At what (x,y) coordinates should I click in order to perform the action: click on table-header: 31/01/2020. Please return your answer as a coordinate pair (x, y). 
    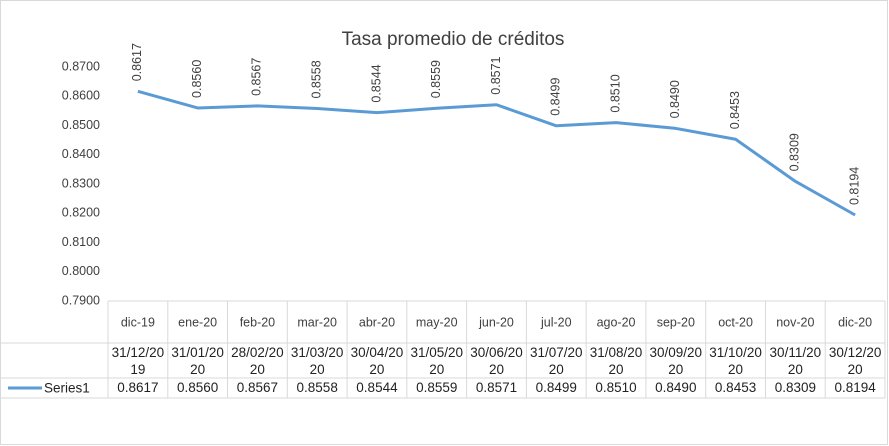
    Looking at the image, I should click on (197, 361).